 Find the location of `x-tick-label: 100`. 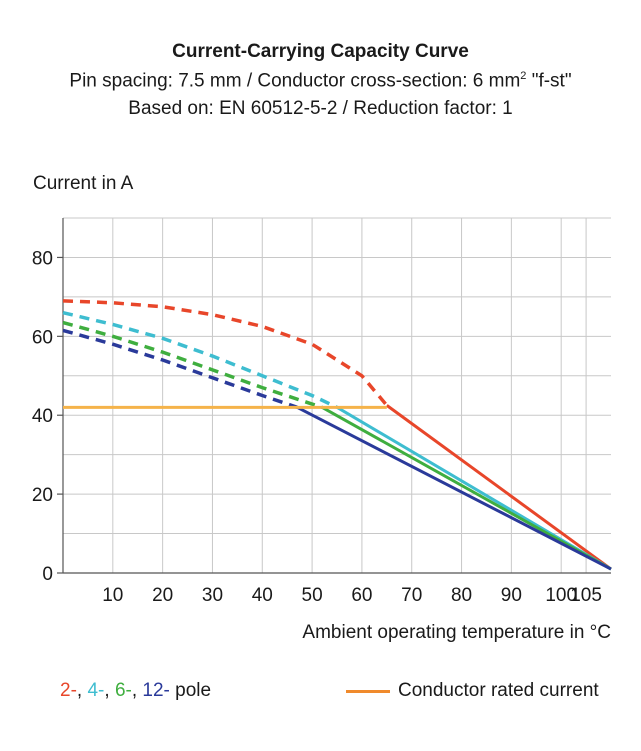

x-tick-label: 100 is located at coordinates (561, 595).